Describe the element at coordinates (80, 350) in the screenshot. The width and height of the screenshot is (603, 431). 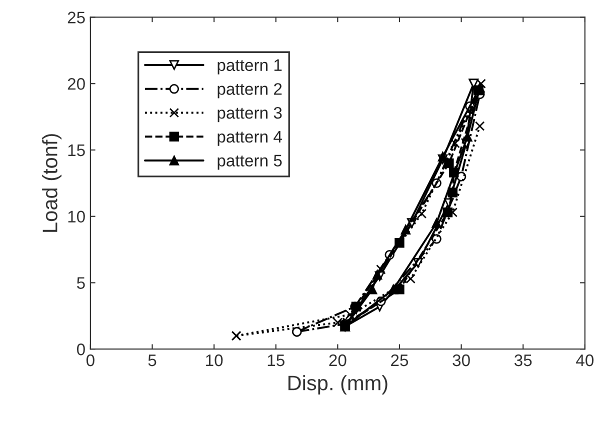
I see `y-tick-label: 0` at that location.